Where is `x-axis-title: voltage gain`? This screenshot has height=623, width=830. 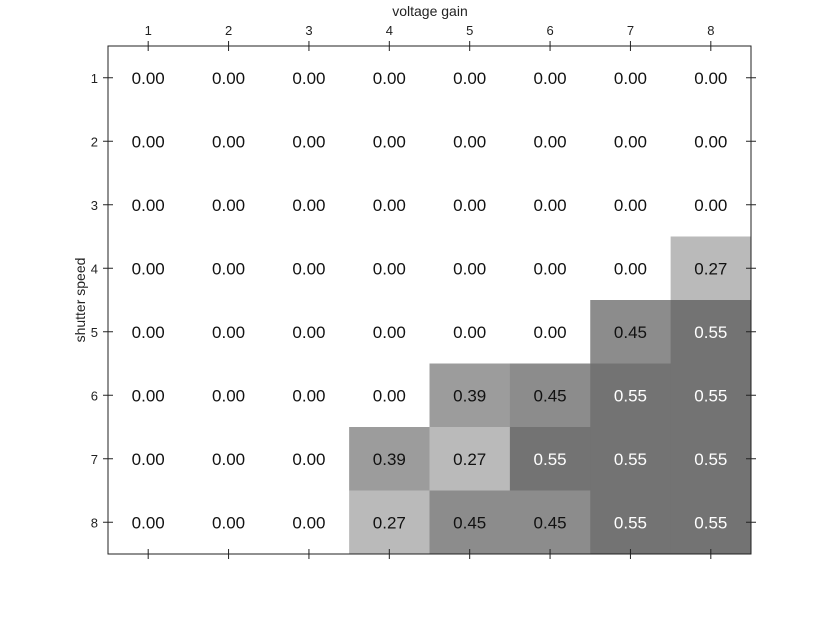 x-axis-title: voltage gain is located at coordinates (430, 11).